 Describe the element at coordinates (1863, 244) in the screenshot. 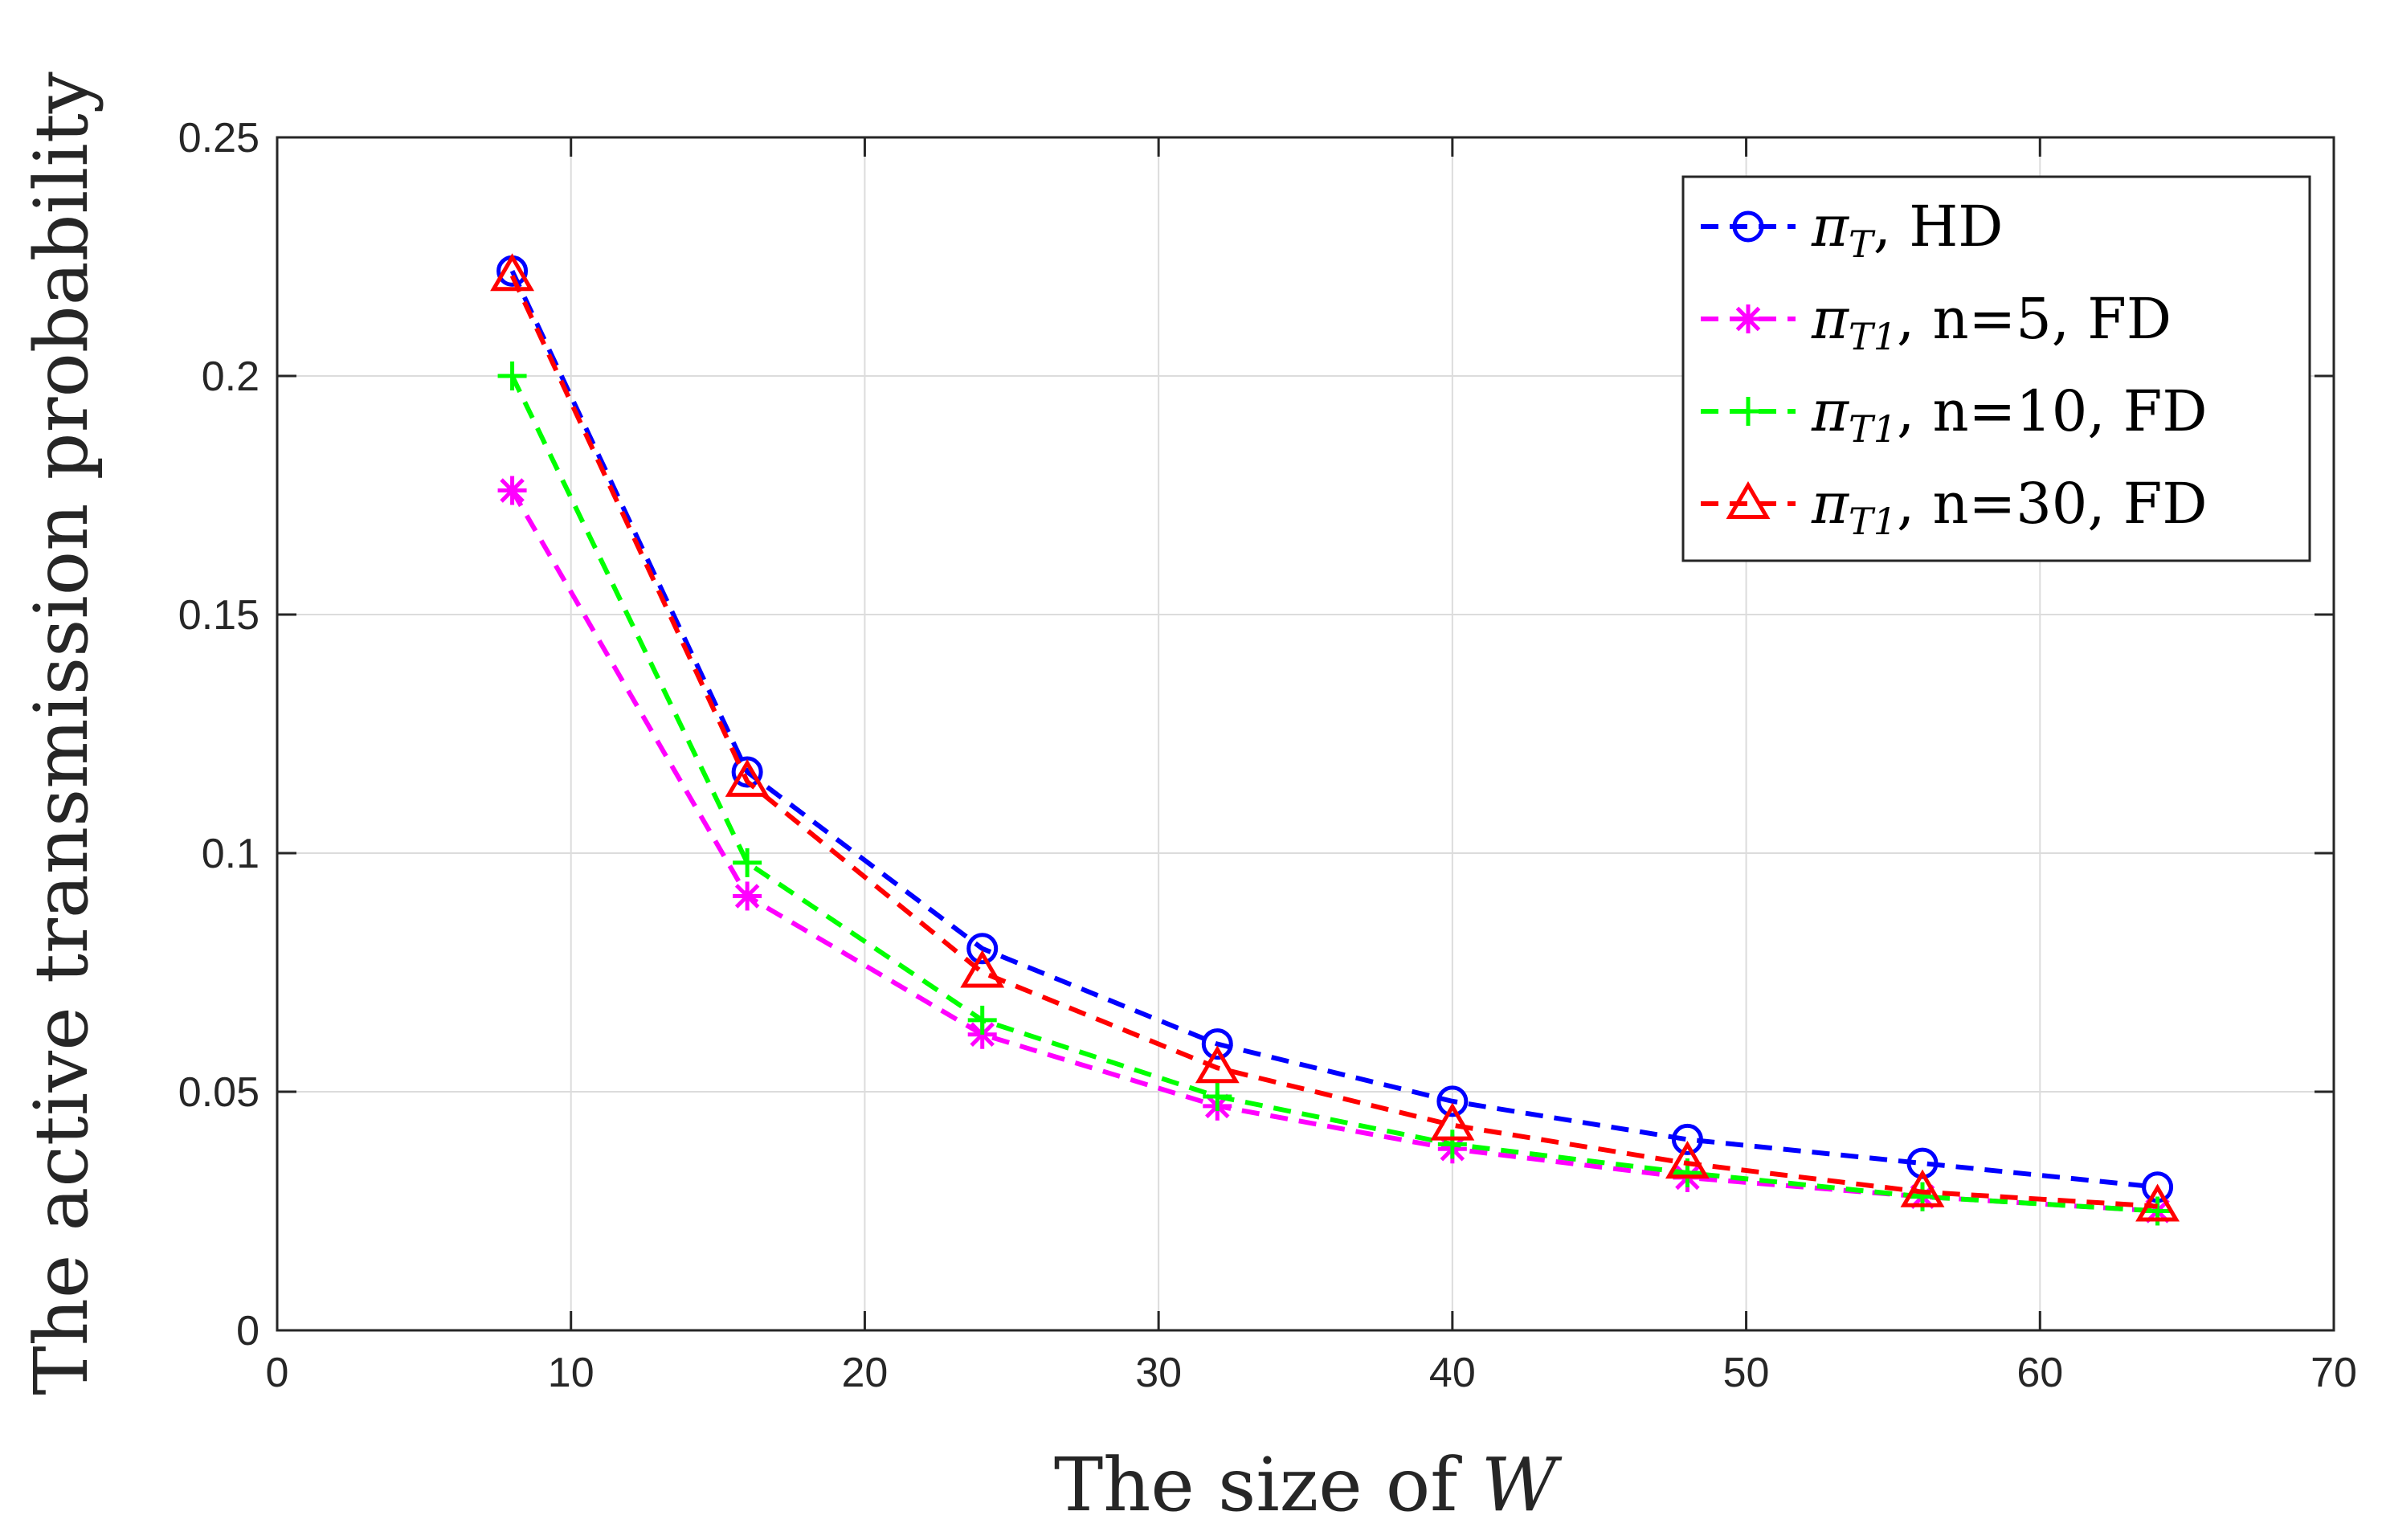

I see `legend-subscript: T` at that location.